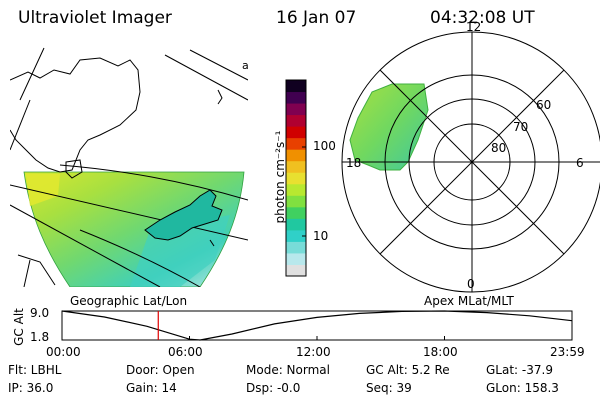 The image size is (600, 400). What do you see at coordinates (160, 370) in the screenshot?
I see `info-door: Door: Open` at bounding box center [160, 370].